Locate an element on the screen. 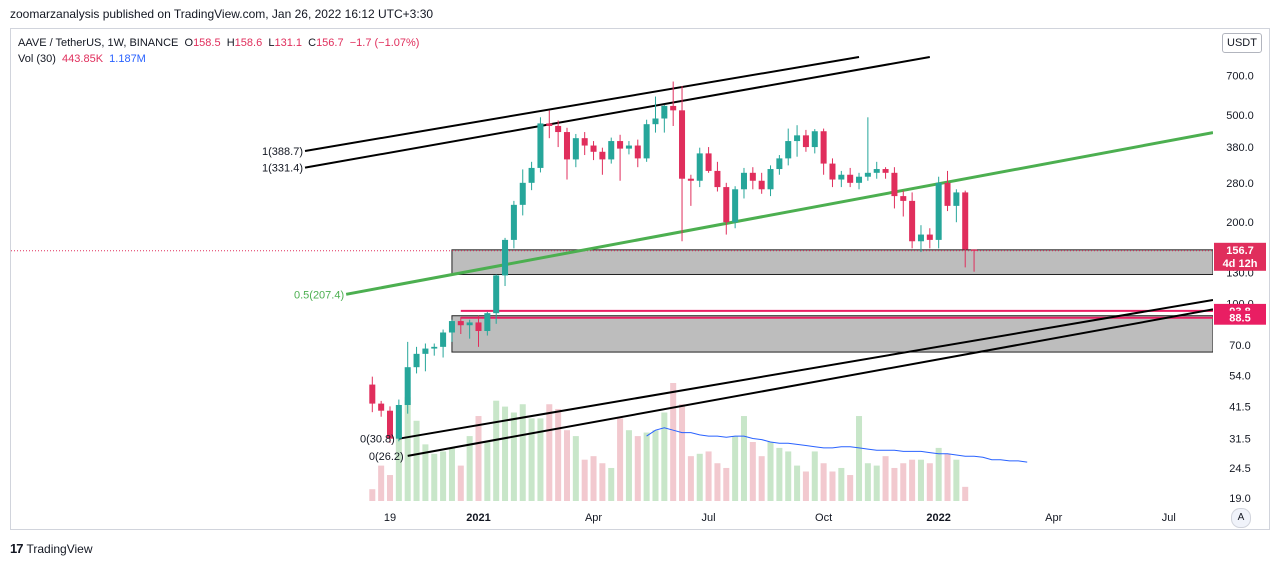 This screenshot has height=566, width=1280. level-badge-bg is located at coordinates (1240, 317).